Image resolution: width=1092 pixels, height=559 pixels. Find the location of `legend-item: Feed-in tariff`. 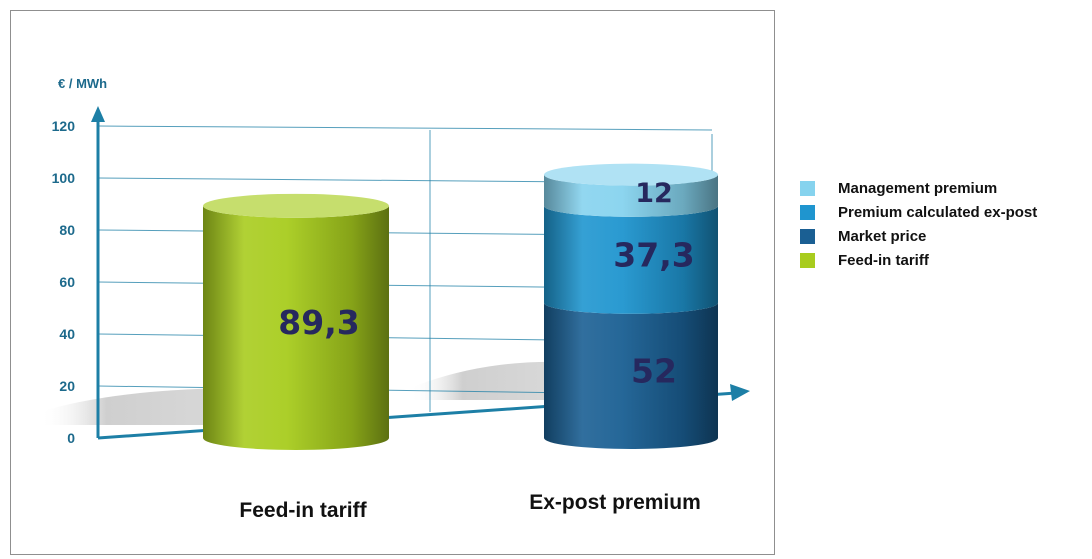

legend-item: Feed-in tariff is located at coordinates (918, 260).